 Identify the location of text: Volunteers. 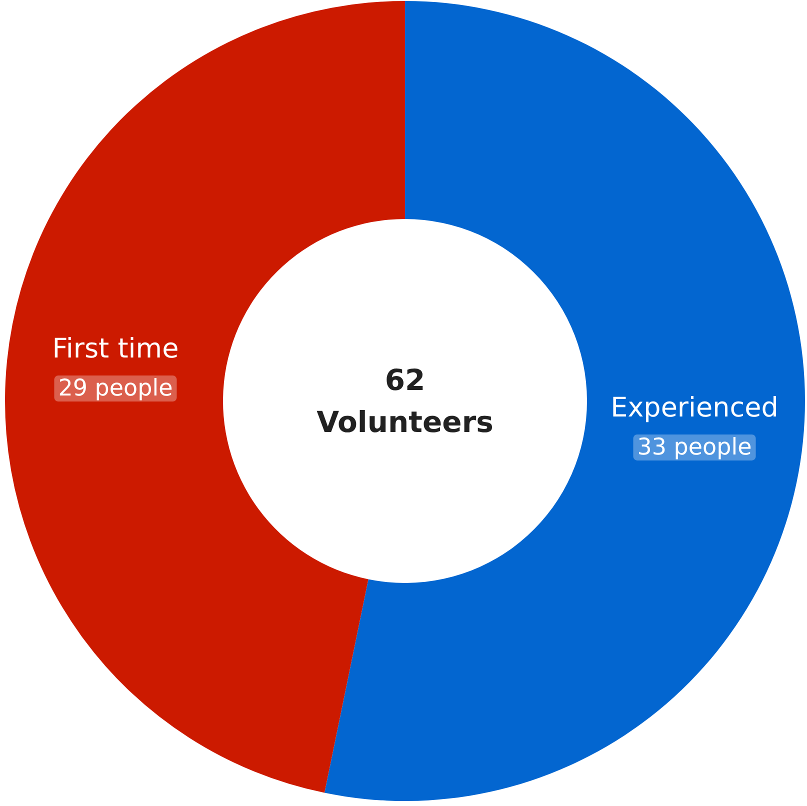
(405, 422).